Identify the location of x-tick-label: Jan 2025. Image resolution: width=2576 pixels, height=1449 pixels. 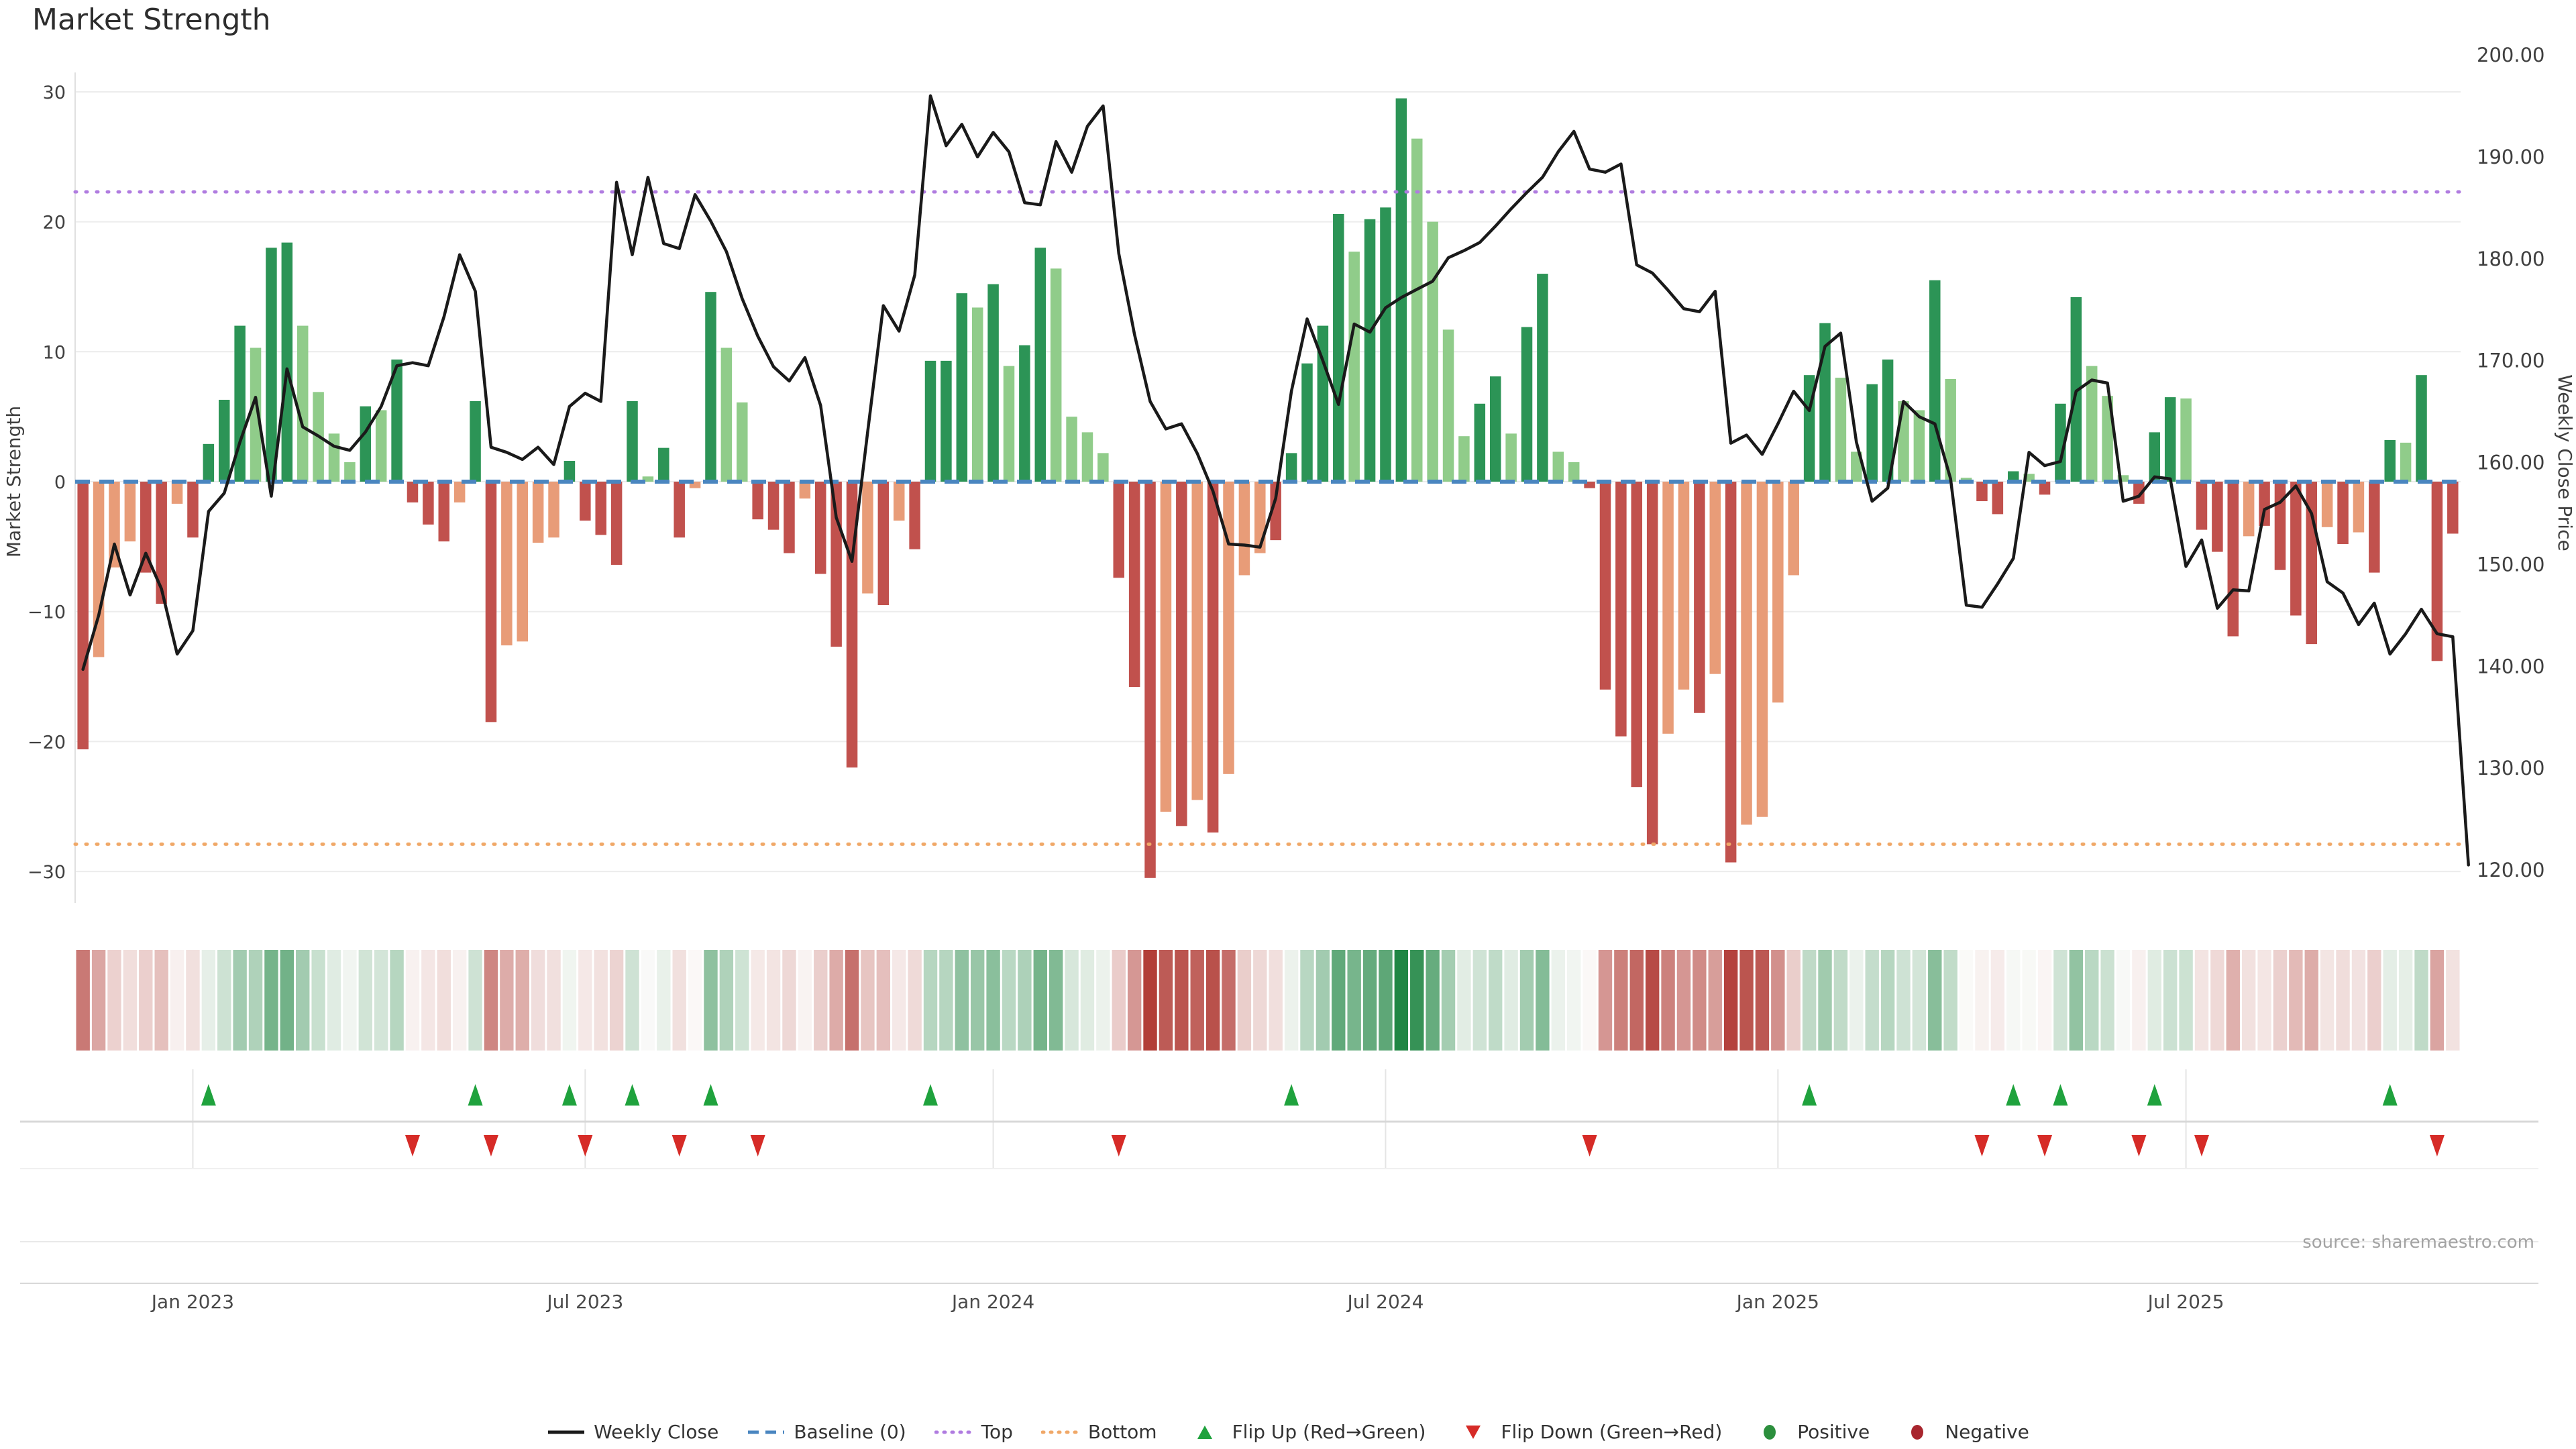
(1777, 1302).